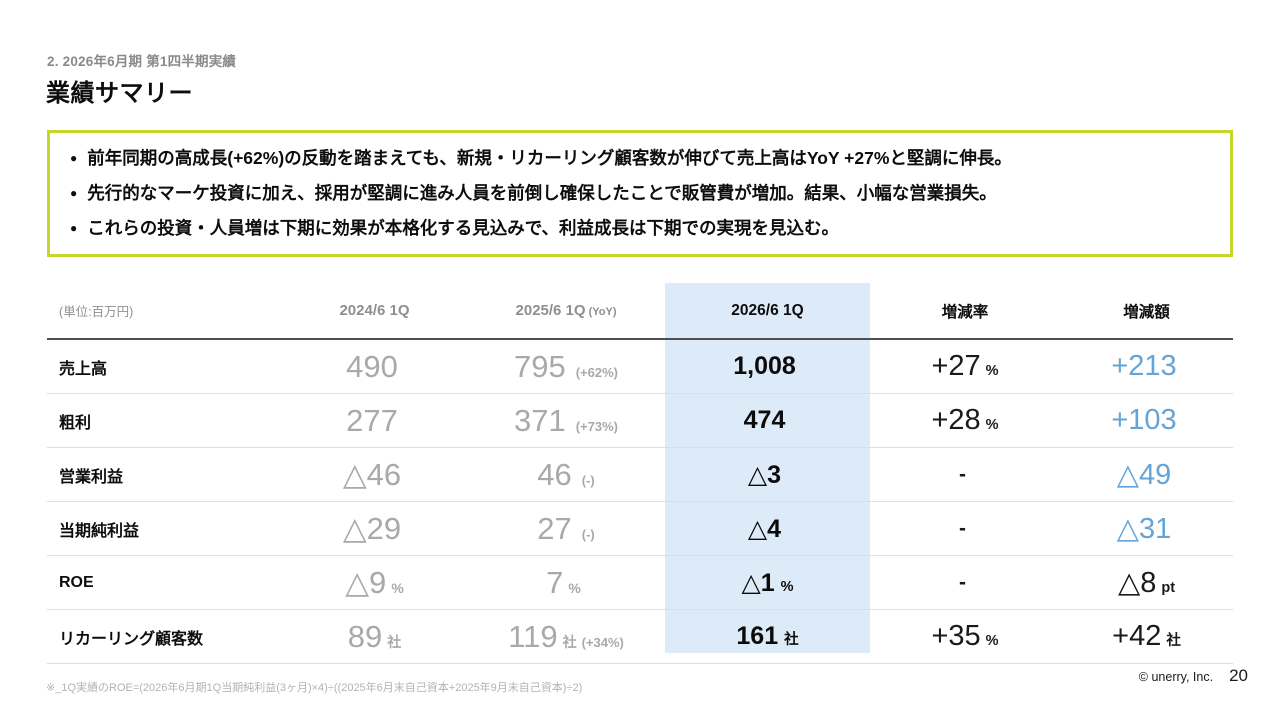 The image size is (1280, 720). I want to click on cell-2024: 277, so click(372, 420).